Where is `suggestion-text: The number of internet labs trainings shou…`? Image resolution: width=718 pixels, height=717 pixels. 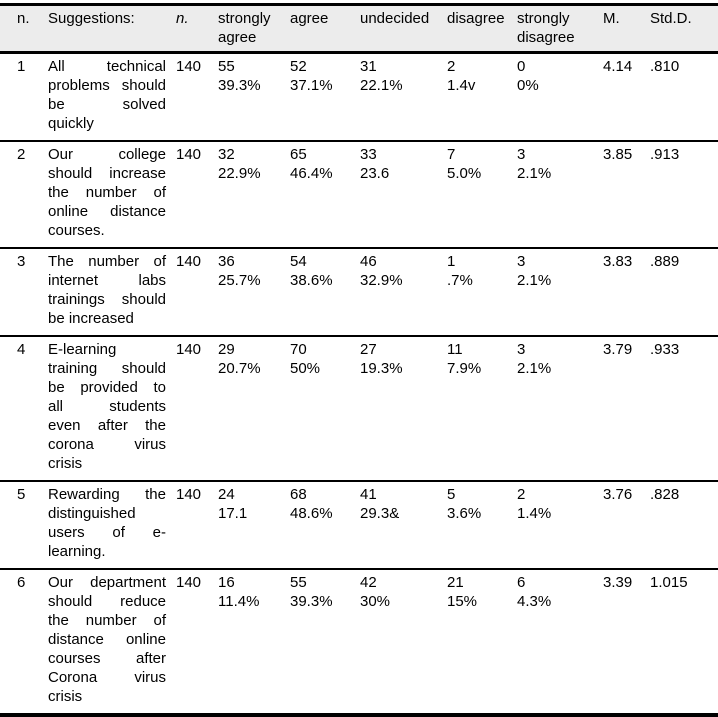
suggestion-text: The number of internet labs trainings shou… is located at coordinates (107, 290).